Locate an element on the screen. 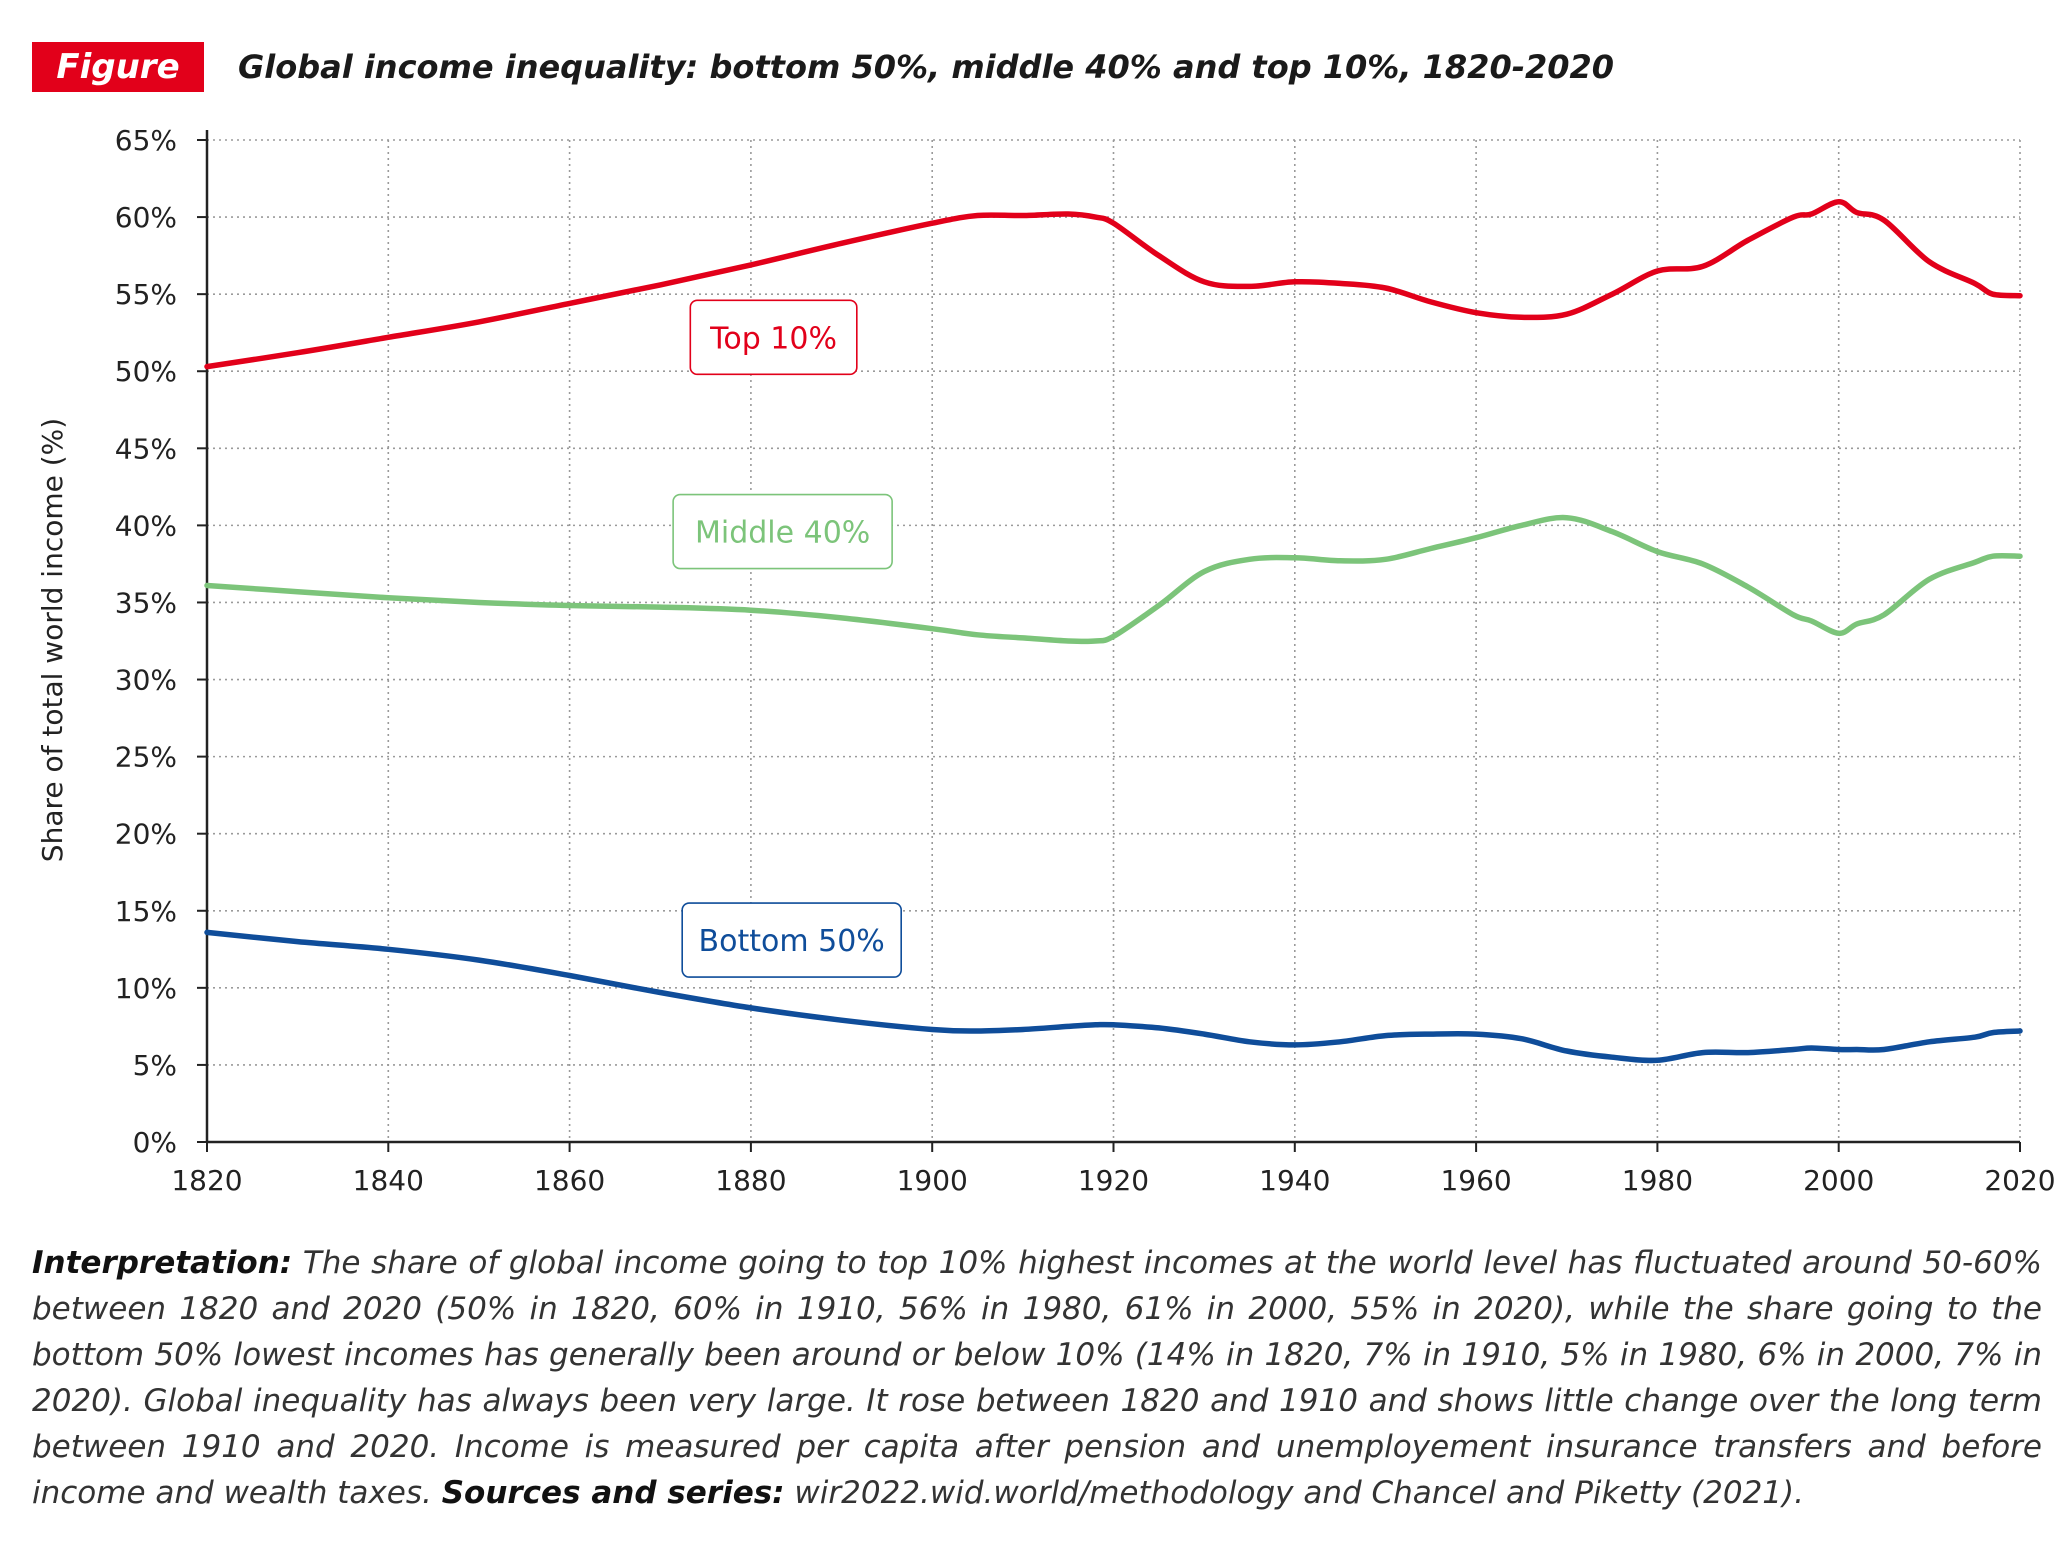 The width and height of the screenshot is (2072, 1543). y-tick-labels: 0% 5% 10% 15% 20% 25% 30% 35% 40% 45% 50% 55% 60% 65% is located at coordinates (146, 641).